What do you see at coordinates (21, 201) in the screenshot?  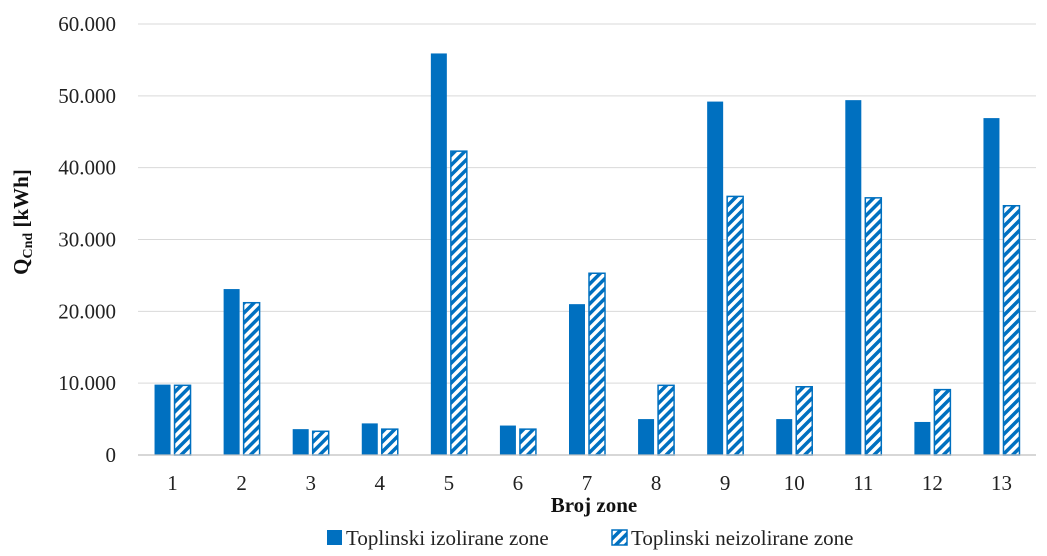 I see `y-axis-title-unit: [kWh]` at bounding box center [21, 201].